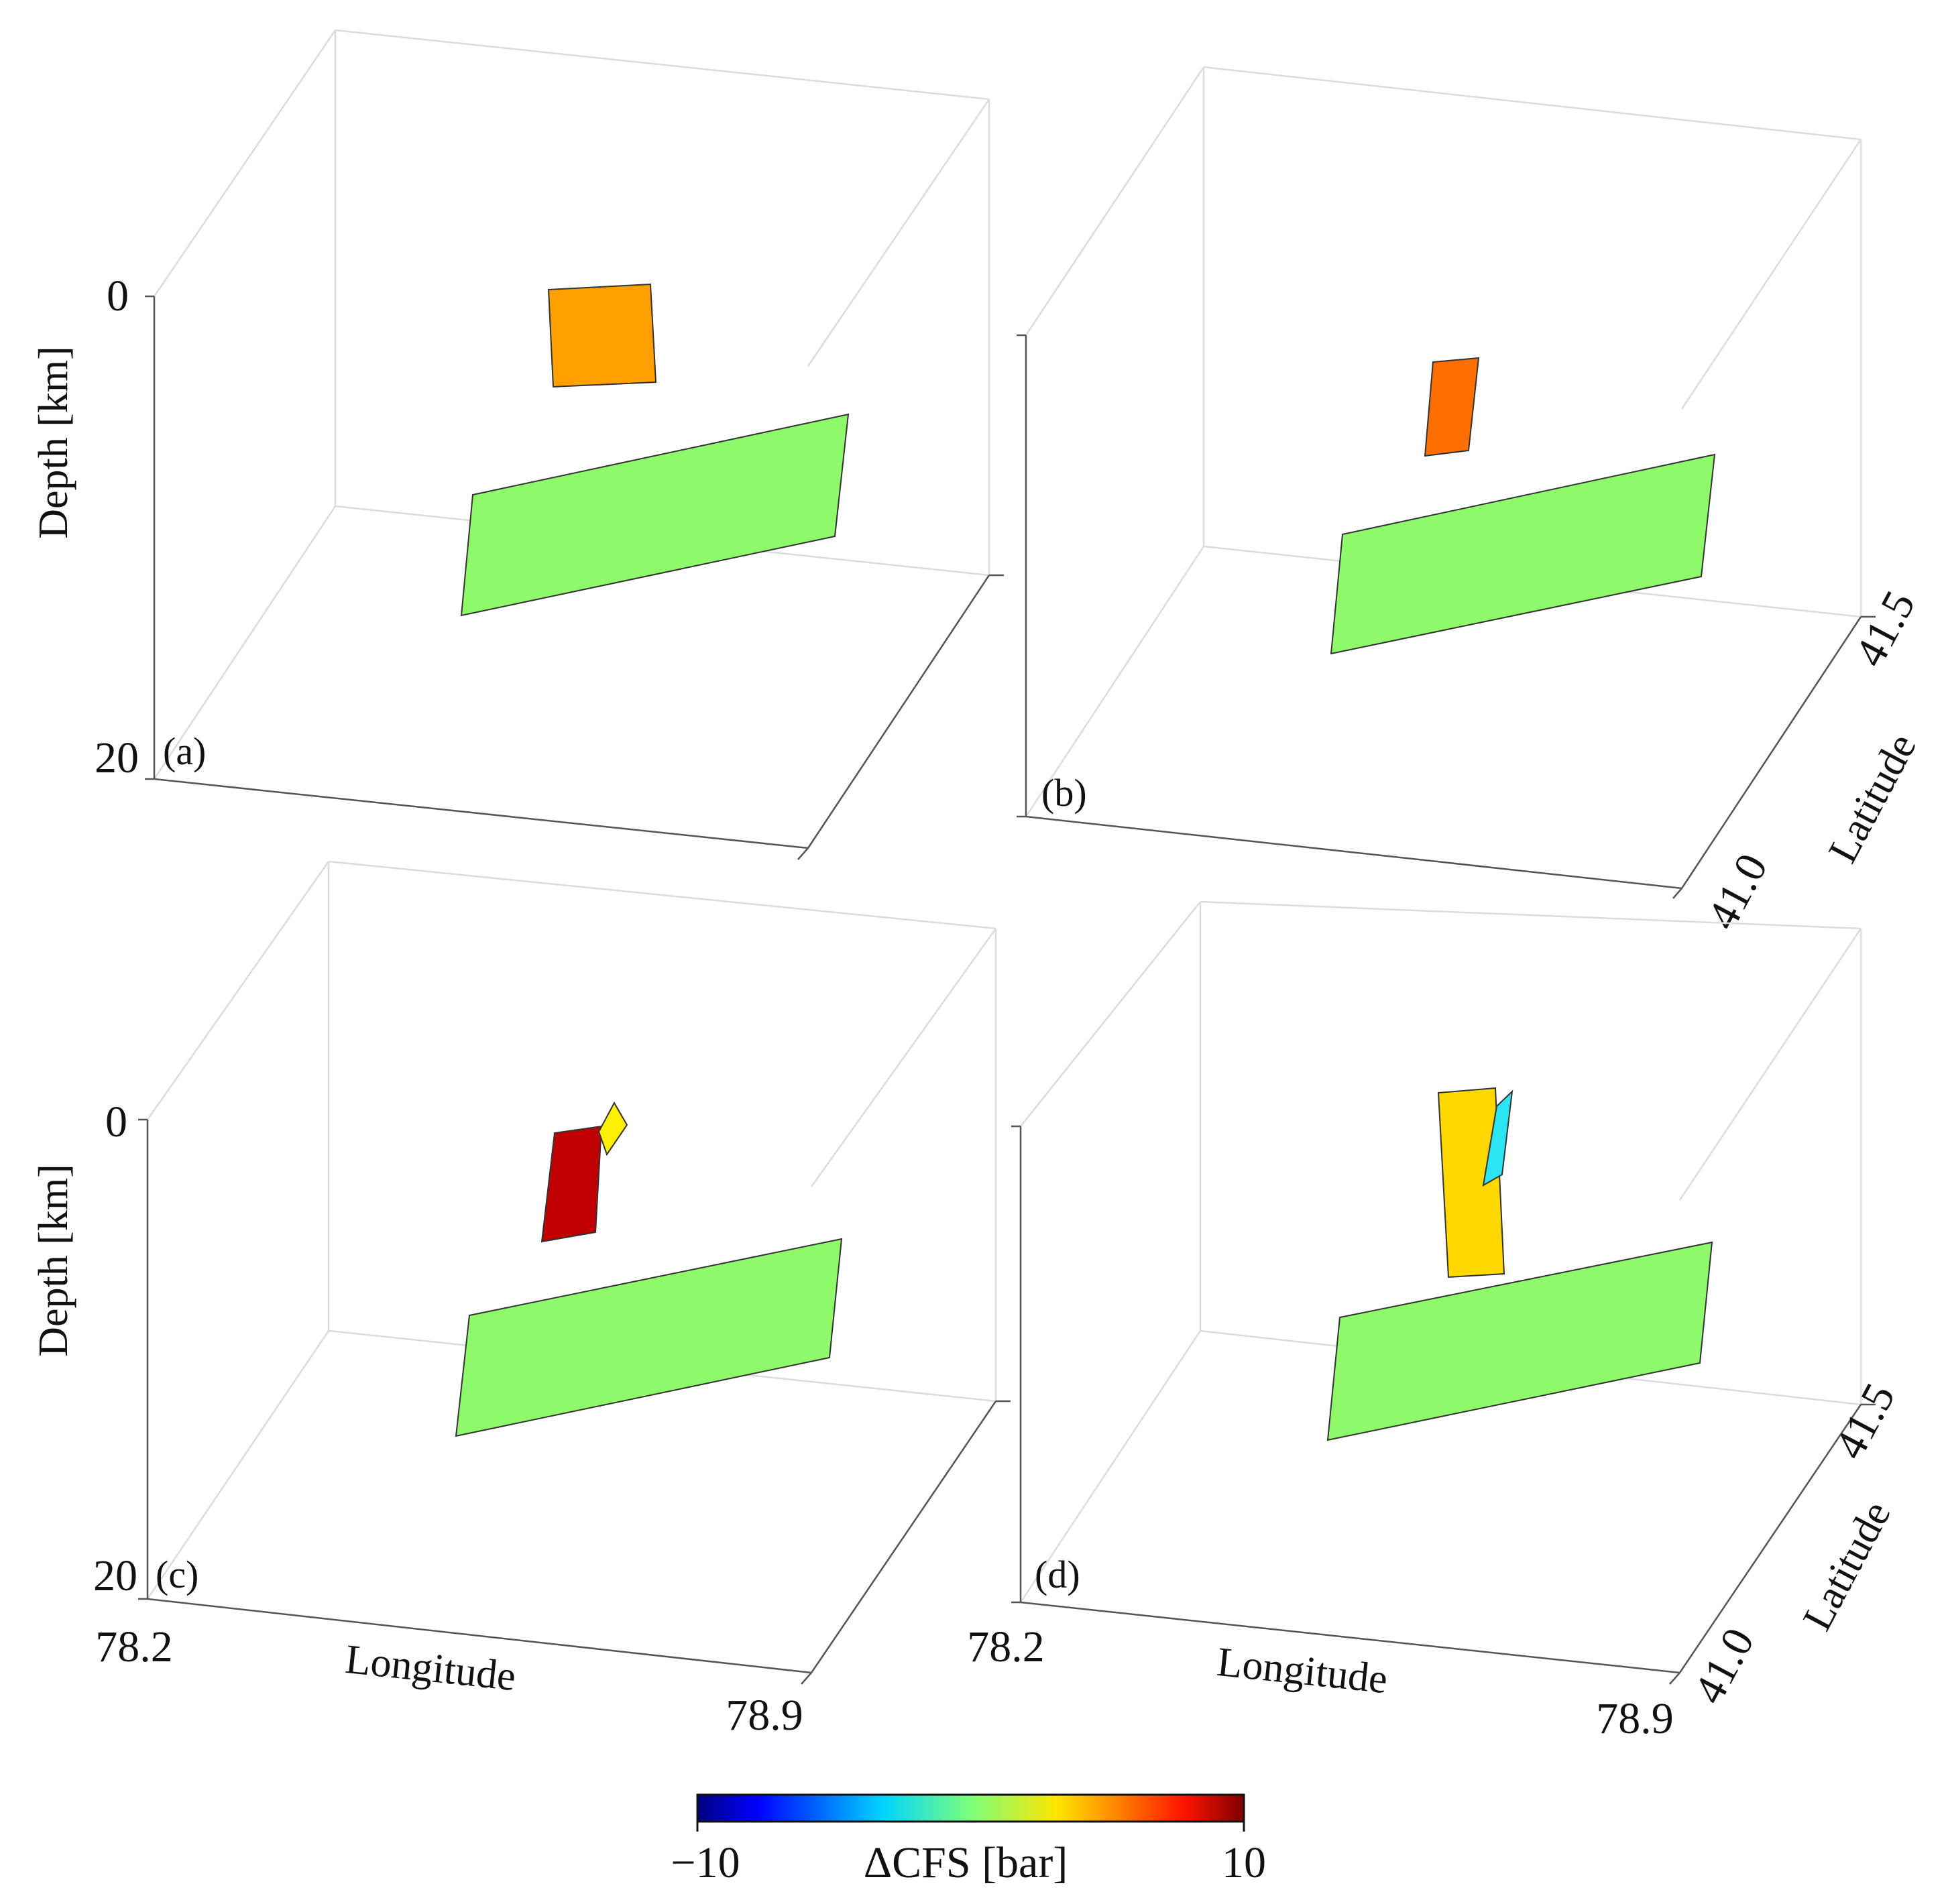 The width and height of the screenshot is (1946, 1904). What do you see at coordinates (1064, 793) in the screenshot?
I see `panel-b-label: (b)` at bounding box center [1064, 793].